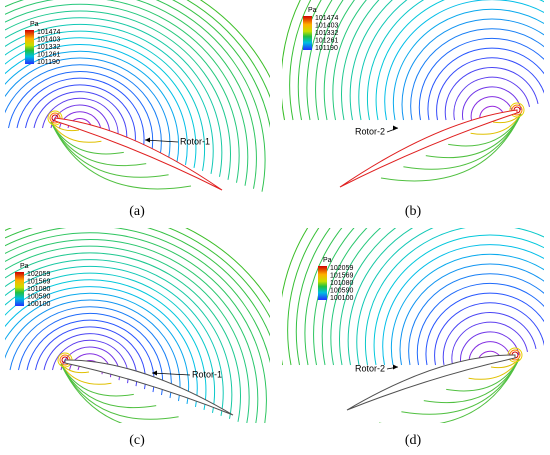  I want to click on legend-tick: 101569, so click(341, 275).